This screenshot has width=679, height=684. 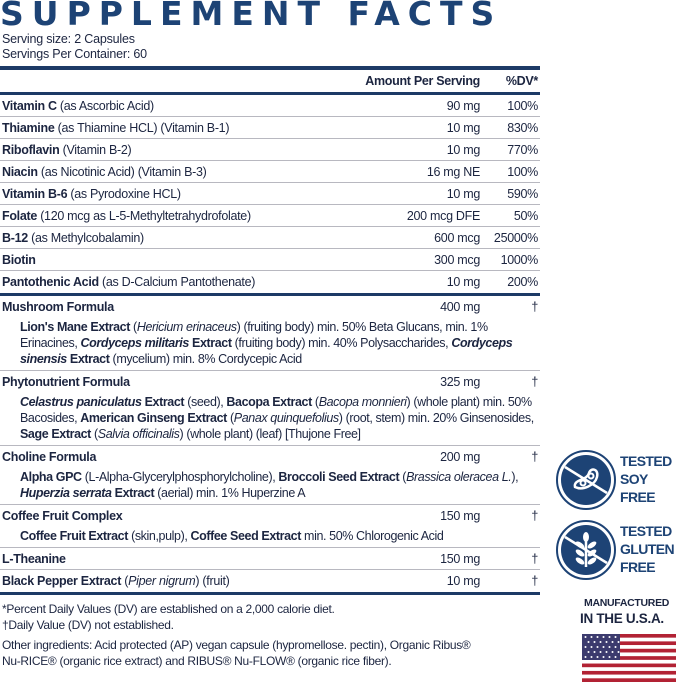 I want to click on blend-name: Phytonutrient Formula, so click(x=66, y=382).